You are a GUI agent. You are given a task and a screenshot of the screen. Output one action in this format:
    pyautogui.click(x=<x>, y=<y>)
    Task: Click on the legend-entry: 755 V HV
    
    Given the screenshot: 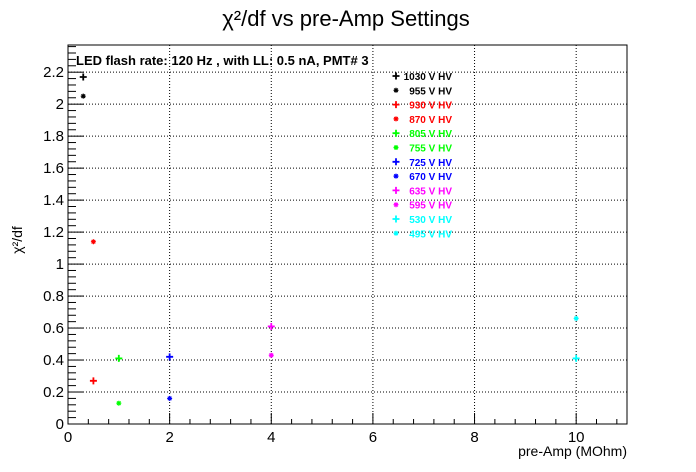 What is the action you would take?
    pyautogui.click(x=430, y=149)
    